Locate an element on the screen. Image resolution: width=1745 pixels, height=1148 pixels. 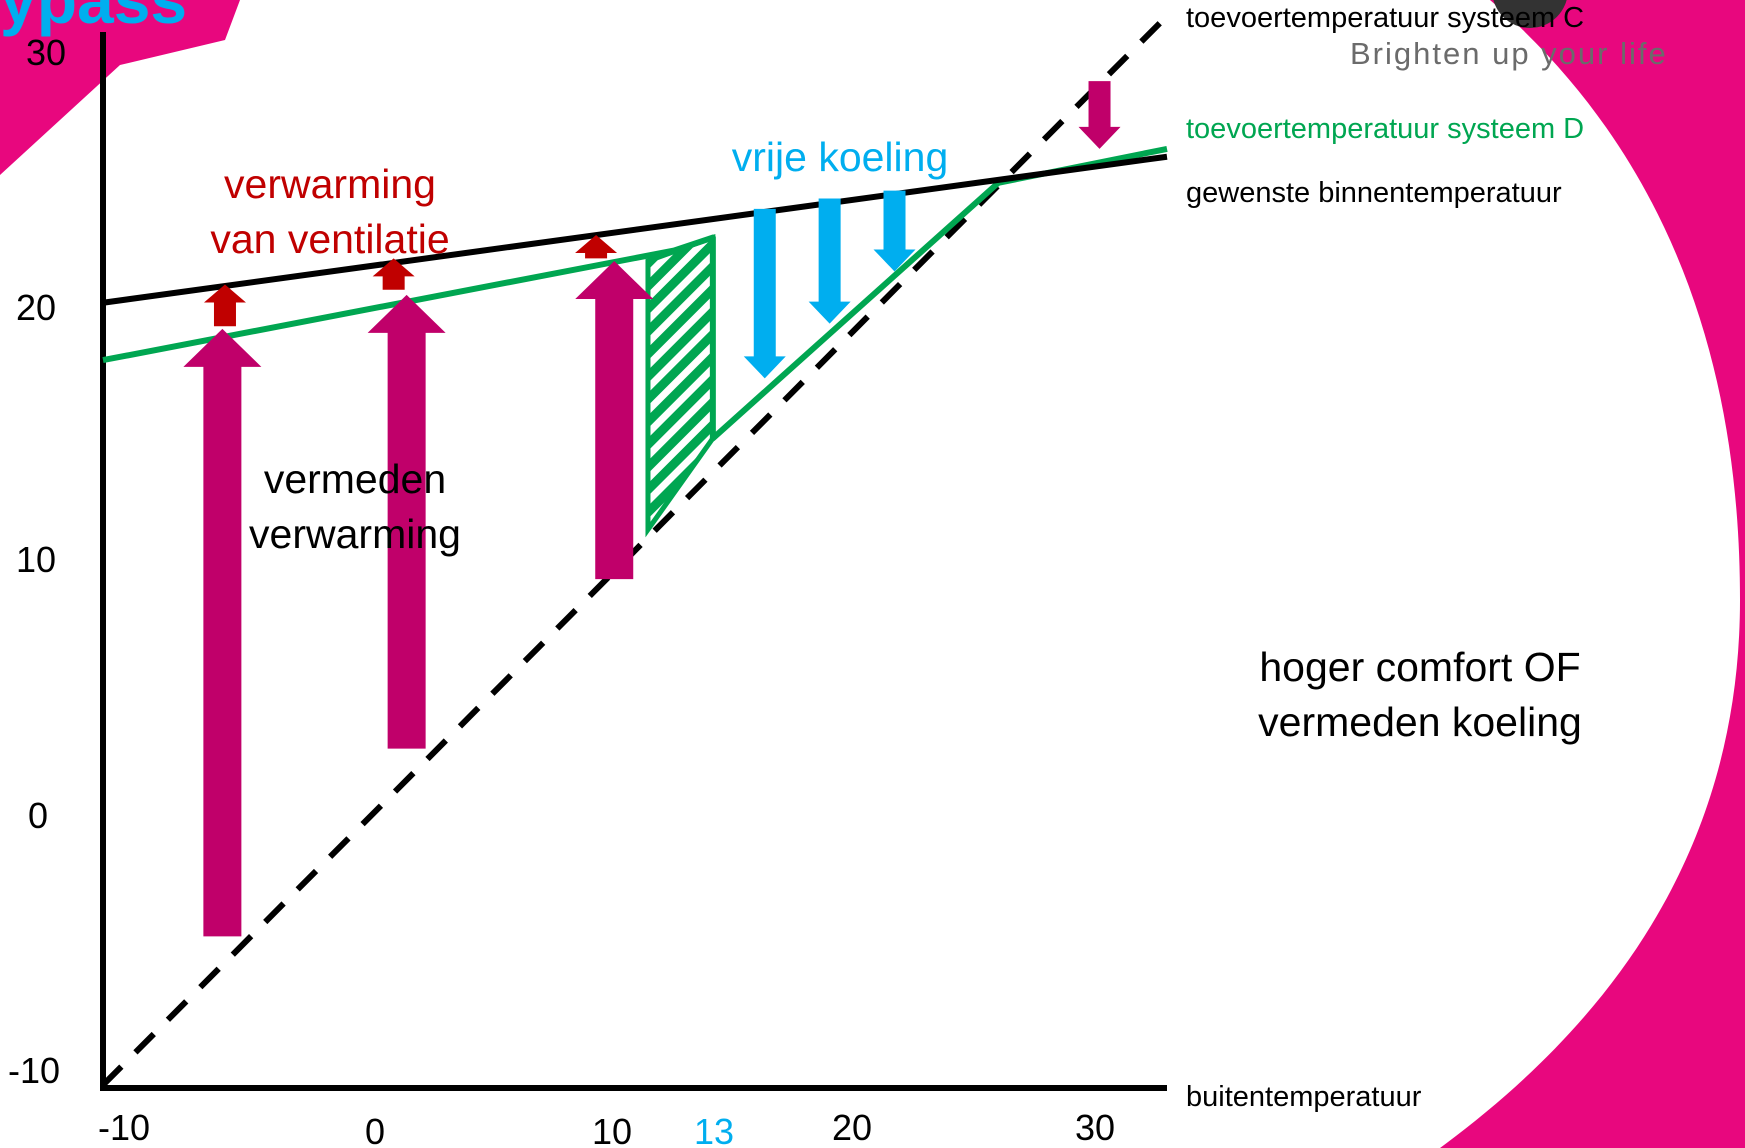
brand-slogan: Brighten up your life is located at coordinates (1509, 53).